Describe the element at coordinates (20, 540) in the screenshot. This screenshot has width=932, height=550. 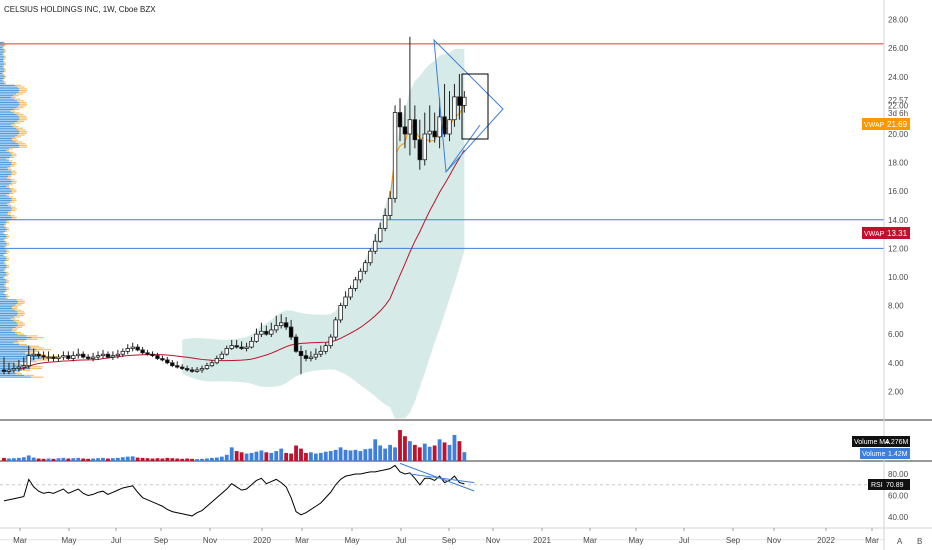
I see `time-tick-label: Mar` at that location.